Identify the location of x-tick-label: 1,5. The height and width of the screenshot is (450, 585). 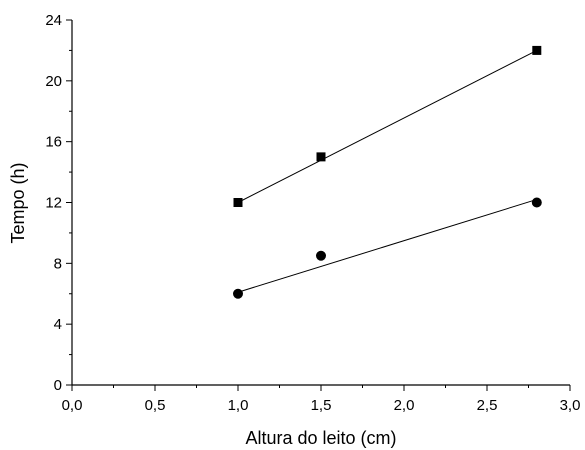
(321, 405).